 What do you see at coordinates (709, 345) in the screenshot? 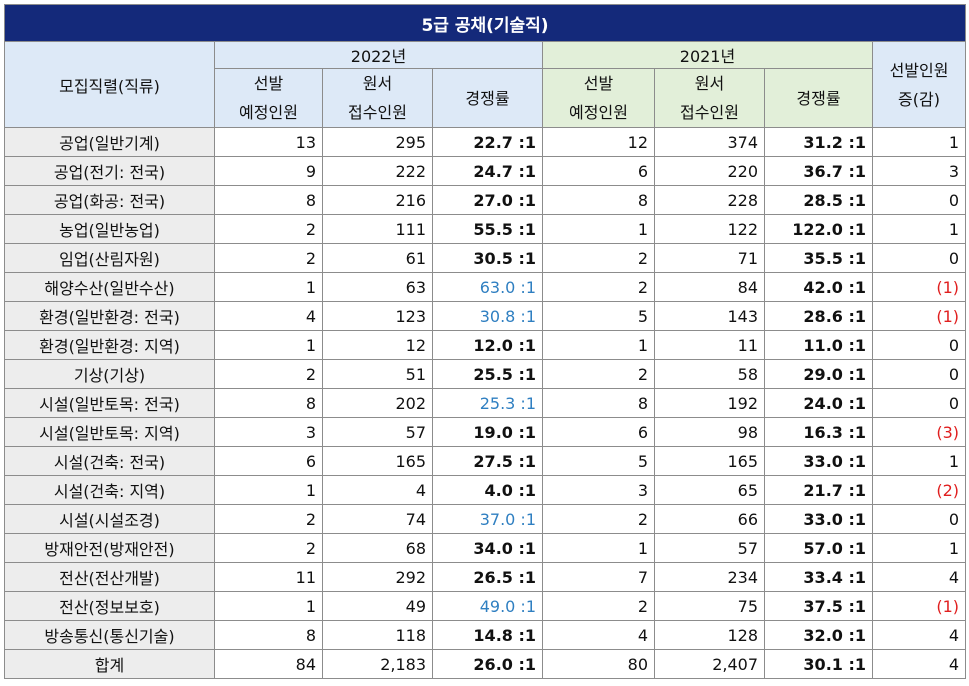
I see `applied-2021-cell: 11` at bounding box center [709, 345].